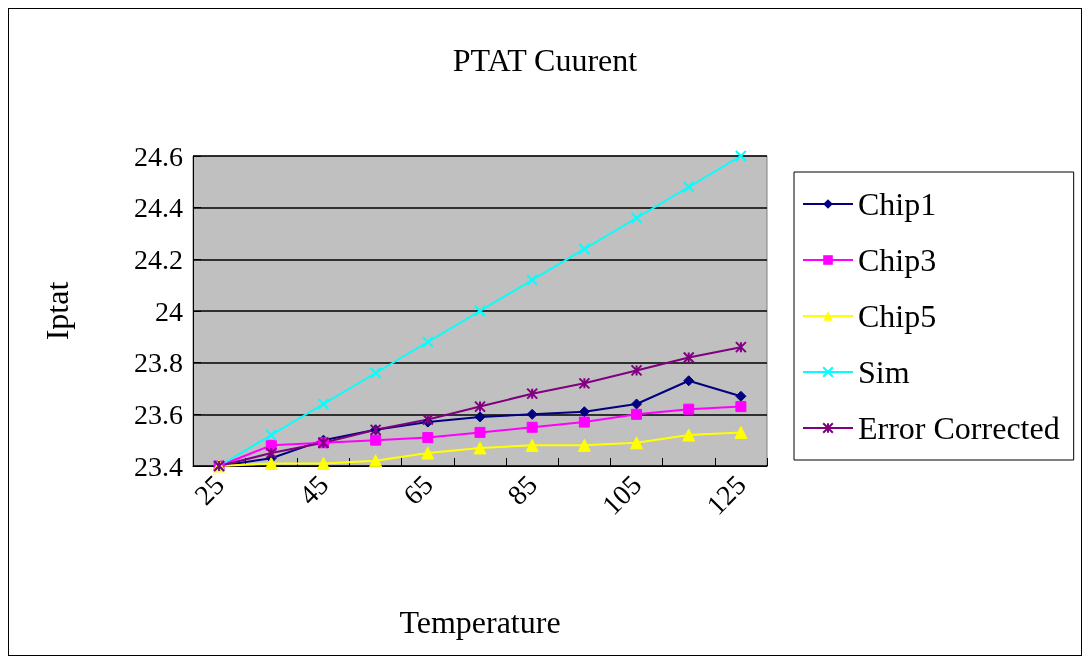 Image resolution: width=1090 pixels, height=664 pixels. I want to click on x-tick-label: 45, so click(313, 490).